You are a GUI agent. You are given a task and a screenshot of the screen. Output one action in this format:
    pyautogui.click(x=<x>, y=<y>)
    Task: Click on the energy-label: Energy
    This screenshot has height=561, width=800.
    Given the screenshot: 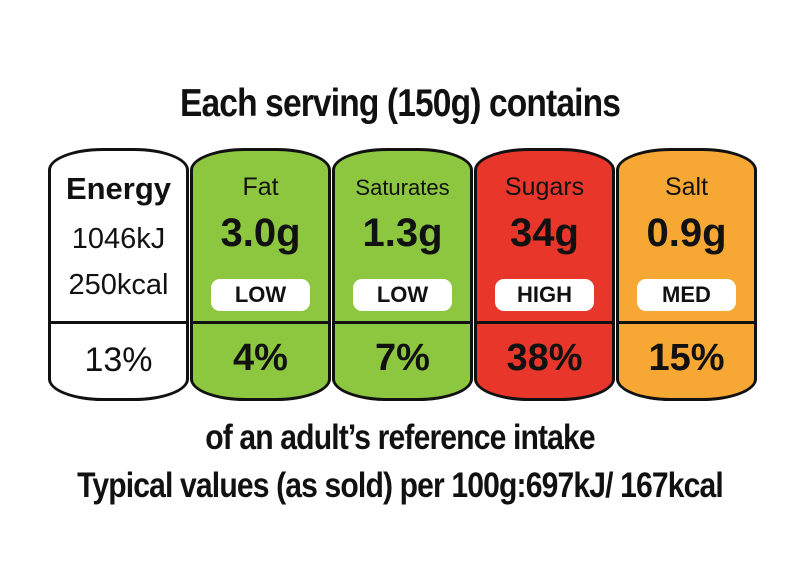 What is the action you would take?
    pyautogui.click(x=118, y=188)
    